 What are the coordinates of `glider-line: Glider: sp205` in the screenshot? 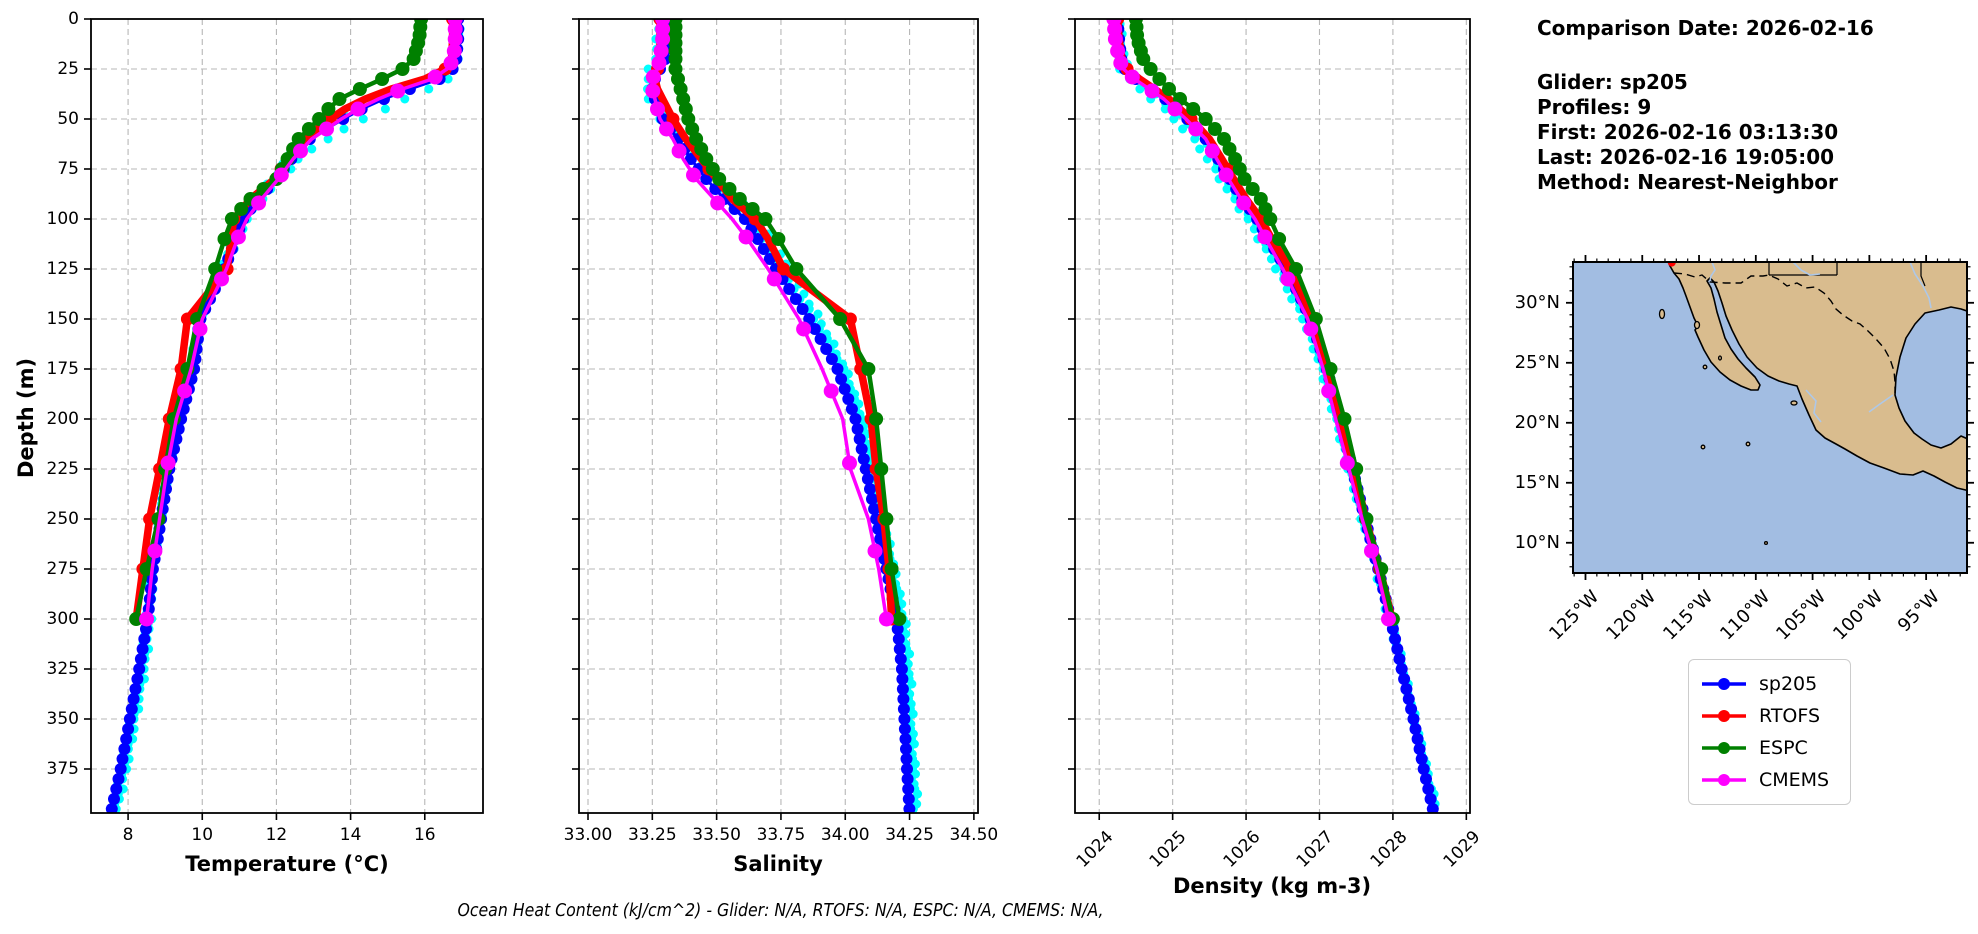 It's located at (1612, 82).